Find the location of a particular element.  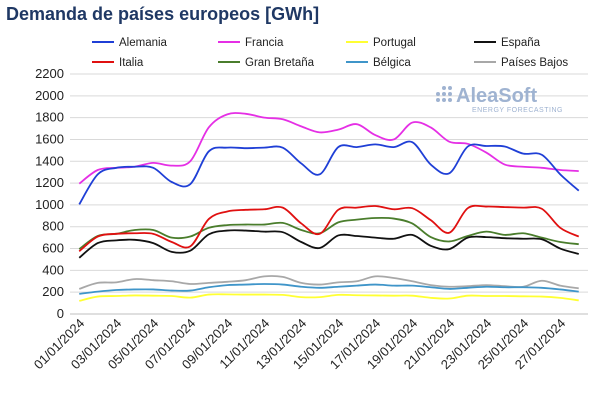

y-tick-label: 1400 is located at coordinates (49, 160).